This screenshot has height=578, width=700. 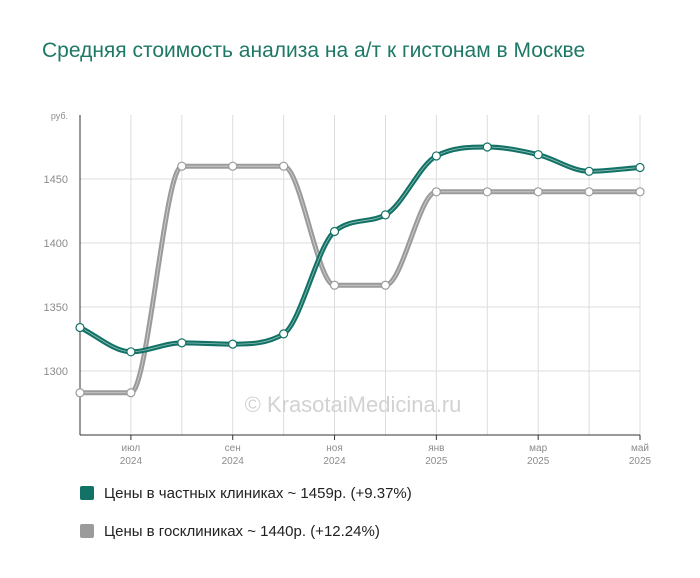 I want to click on y-tick-label: 1350, so click(x=56, y=308).